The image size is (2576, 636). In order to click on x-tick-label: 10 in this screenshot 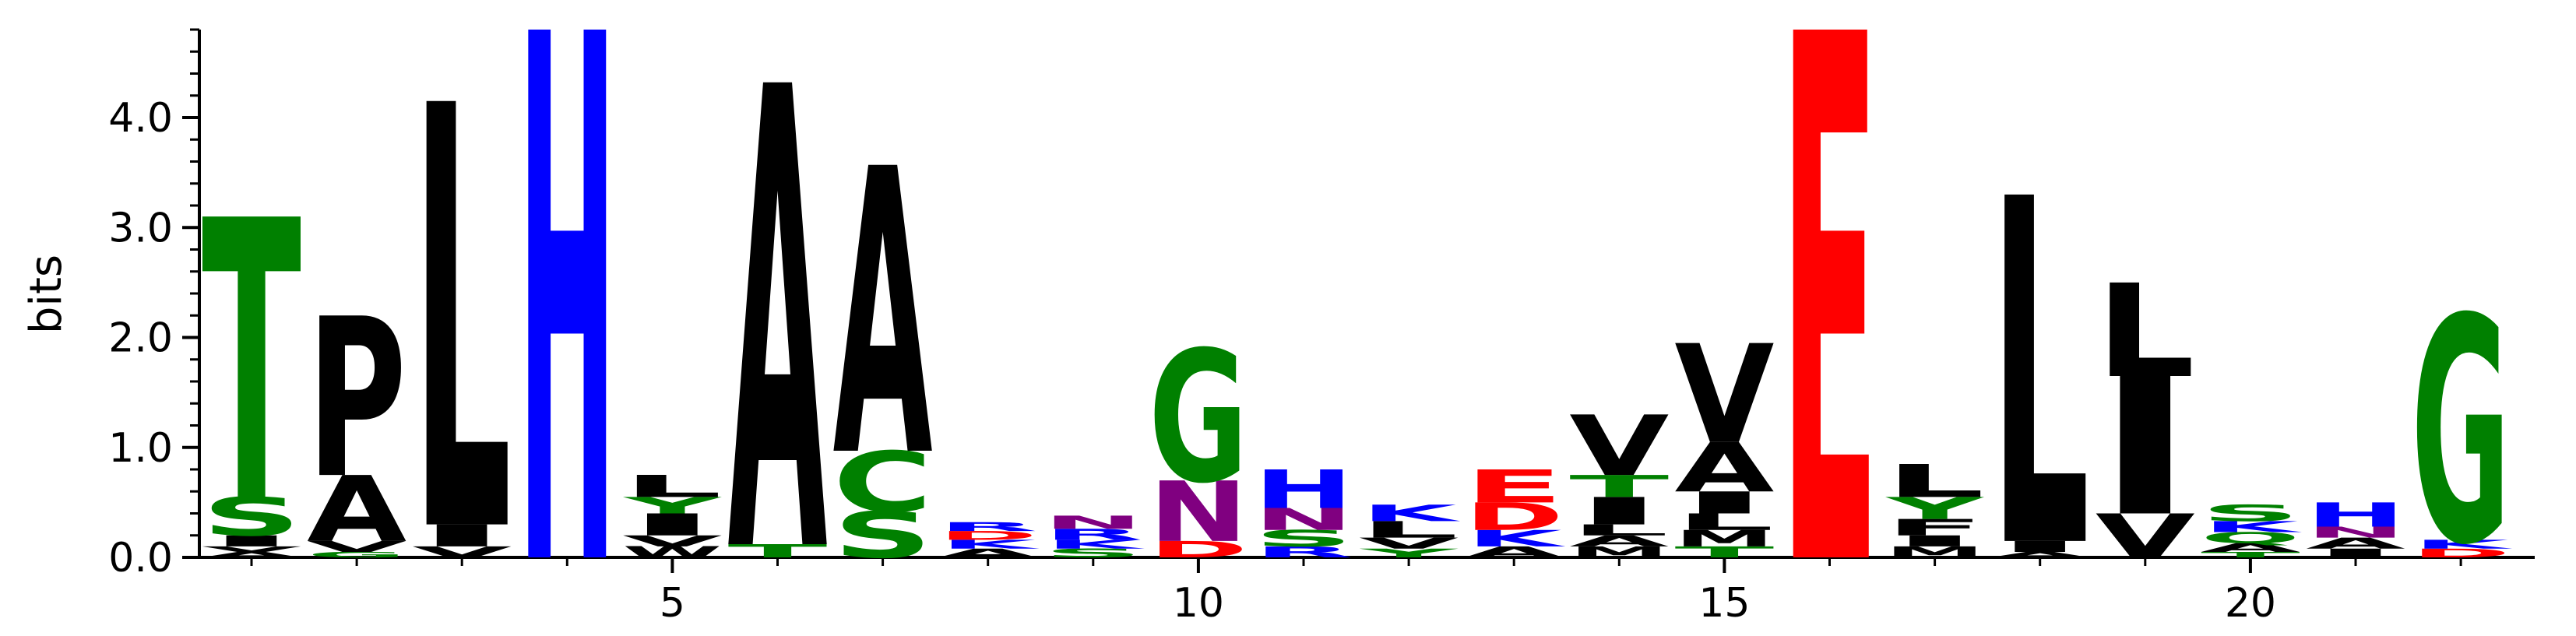, I will do `click(1198, 604)`.